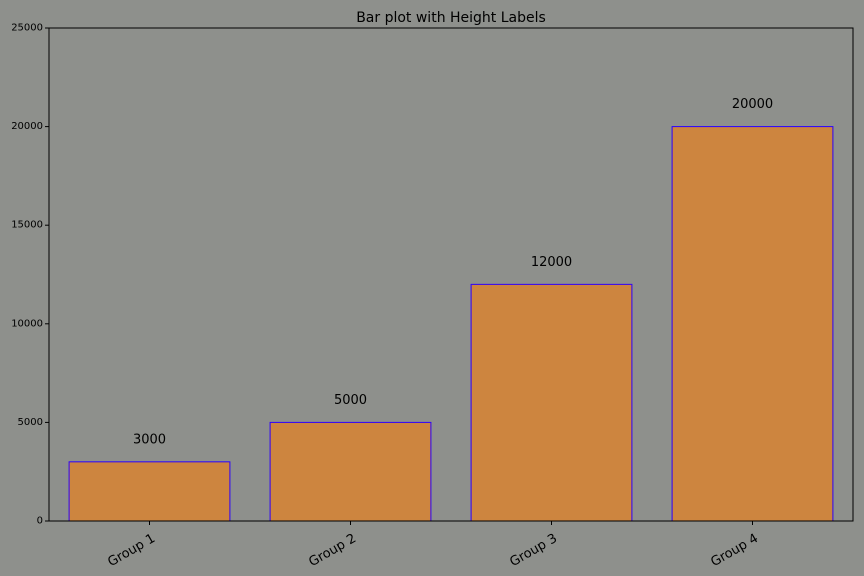 The image size is (864, 576). Describe the element at coordinates (30, 422) in the screenshot. I see `y-tick-label-2: 5000` at that location.